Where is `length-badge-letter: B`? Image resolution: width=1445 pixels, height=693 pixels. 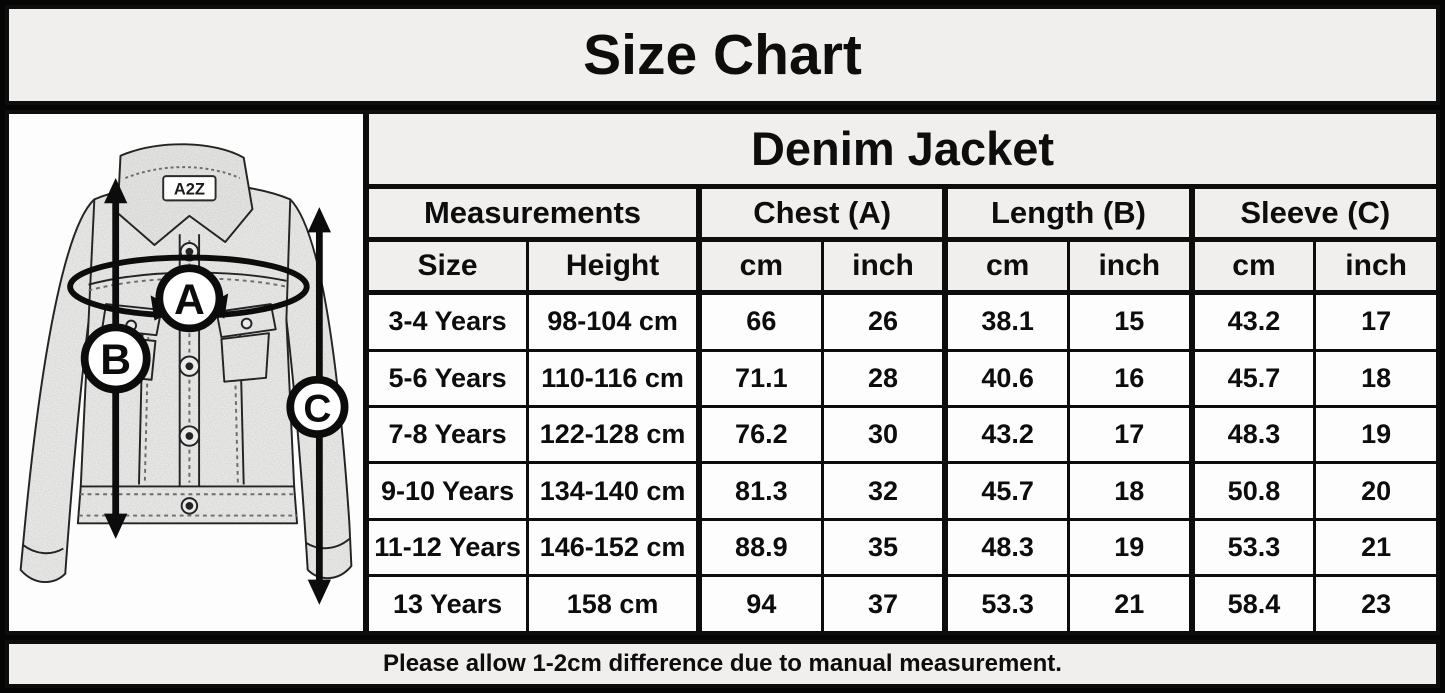 length-badge-letter: B is located at coordinates (115, 360).